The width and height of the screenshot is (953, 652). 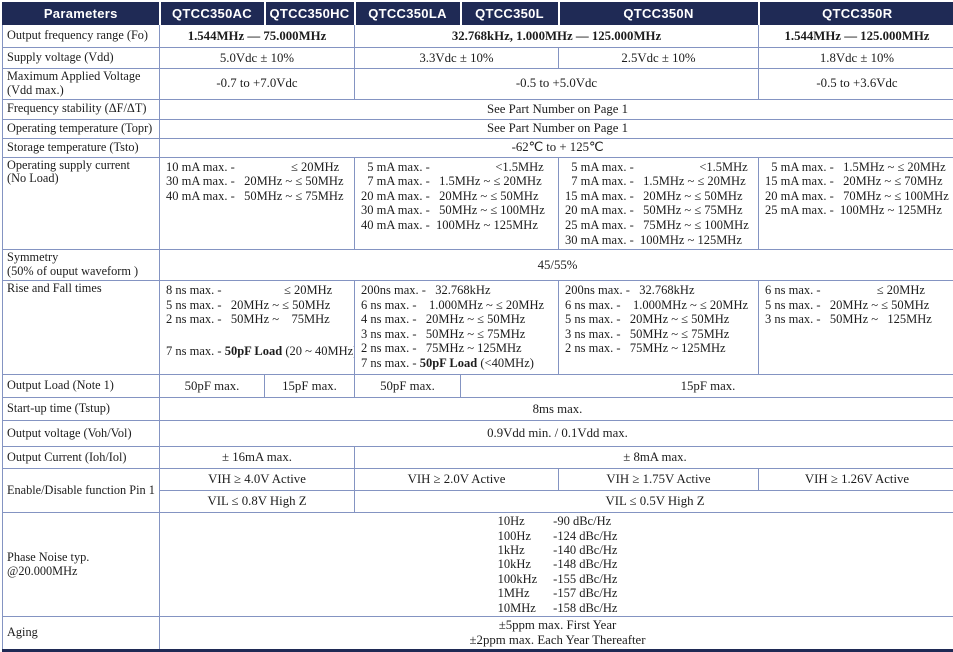 I want to click on row-label: Storage temperature (Tsto), so click(x=81, y=147).